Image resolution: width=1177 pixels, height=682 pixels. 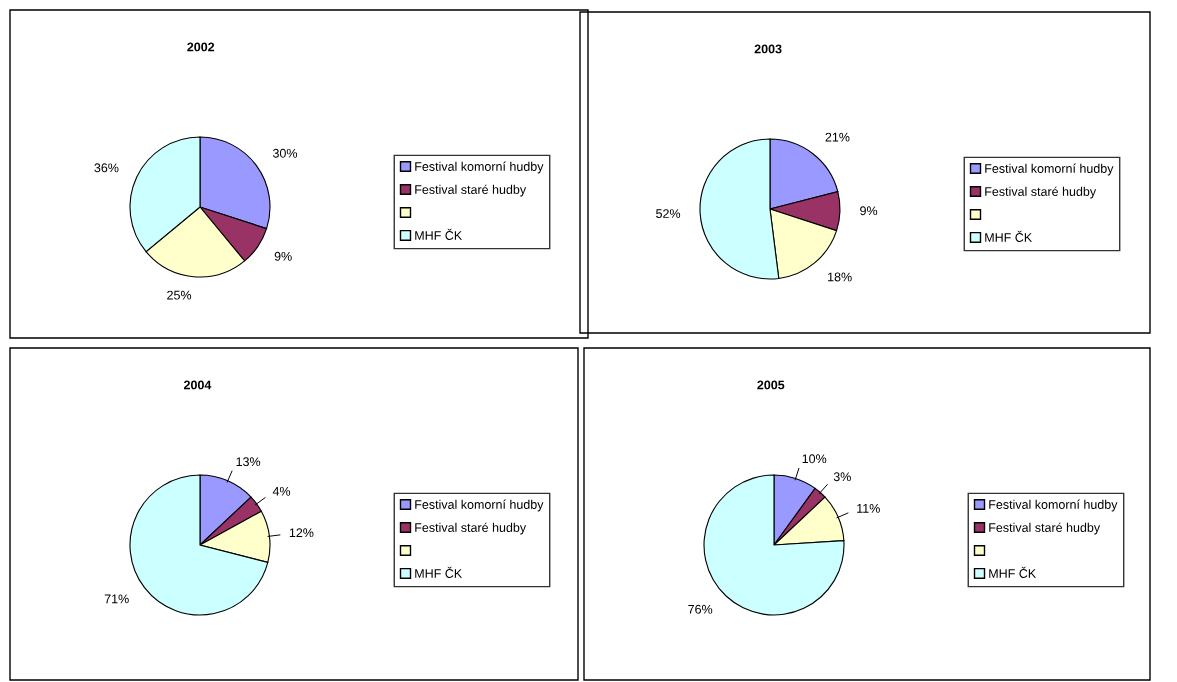 What do you see at coordinates (771, 385) in the screenshot?
I see `chart-title: 2005` at bounding box center [771, 385].